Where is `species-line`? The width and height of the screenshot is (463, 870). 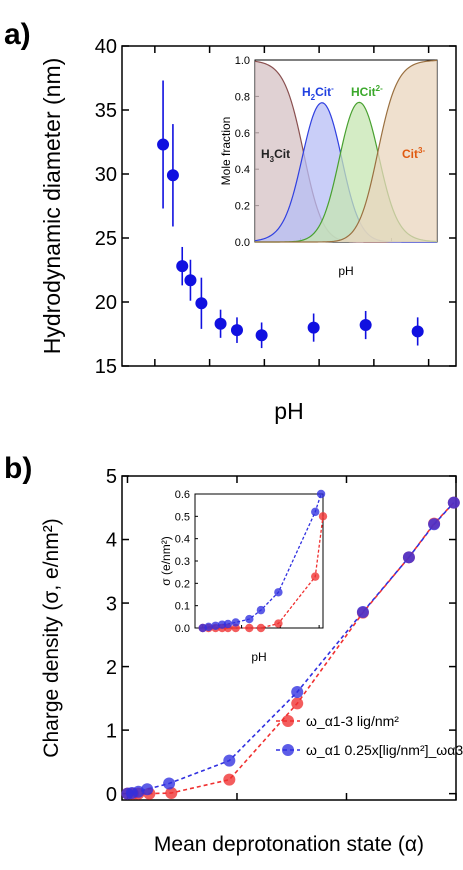
species-line is located at coordinates (346, 151).